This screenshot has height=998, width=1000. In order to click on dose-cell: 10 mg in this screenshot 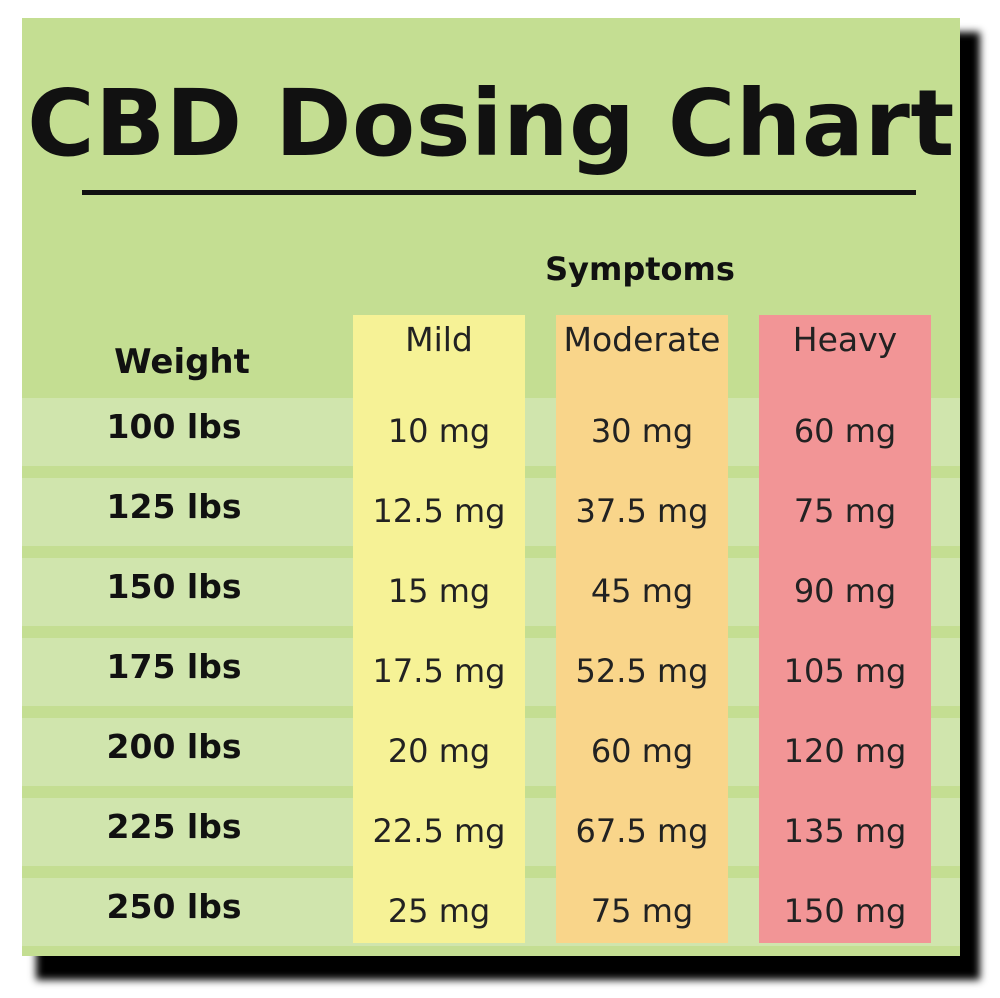, I will do `click(439, 431)`.